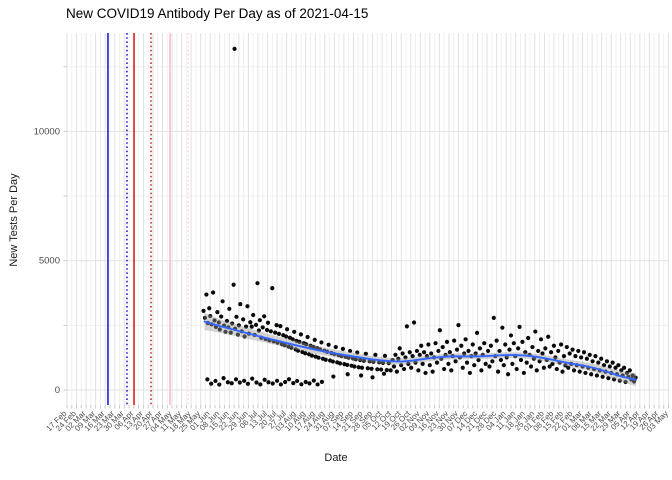 Image resolution: width=672 pixels, height=480 pixels. Describe the element at coordinates (47, 131) in the screenshot. I see `y-tick-label: 10000` at that location.